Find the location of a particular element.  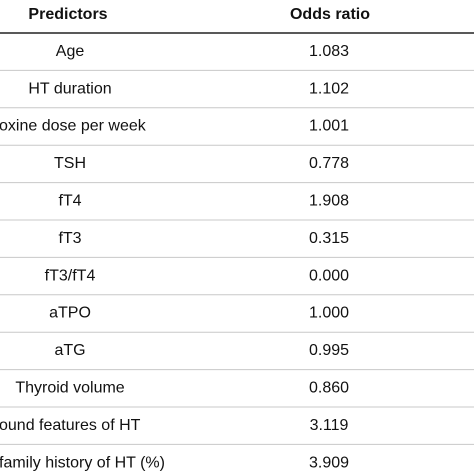

odds-ratio-cell: 3.119 is located at coordinates (329, 425).